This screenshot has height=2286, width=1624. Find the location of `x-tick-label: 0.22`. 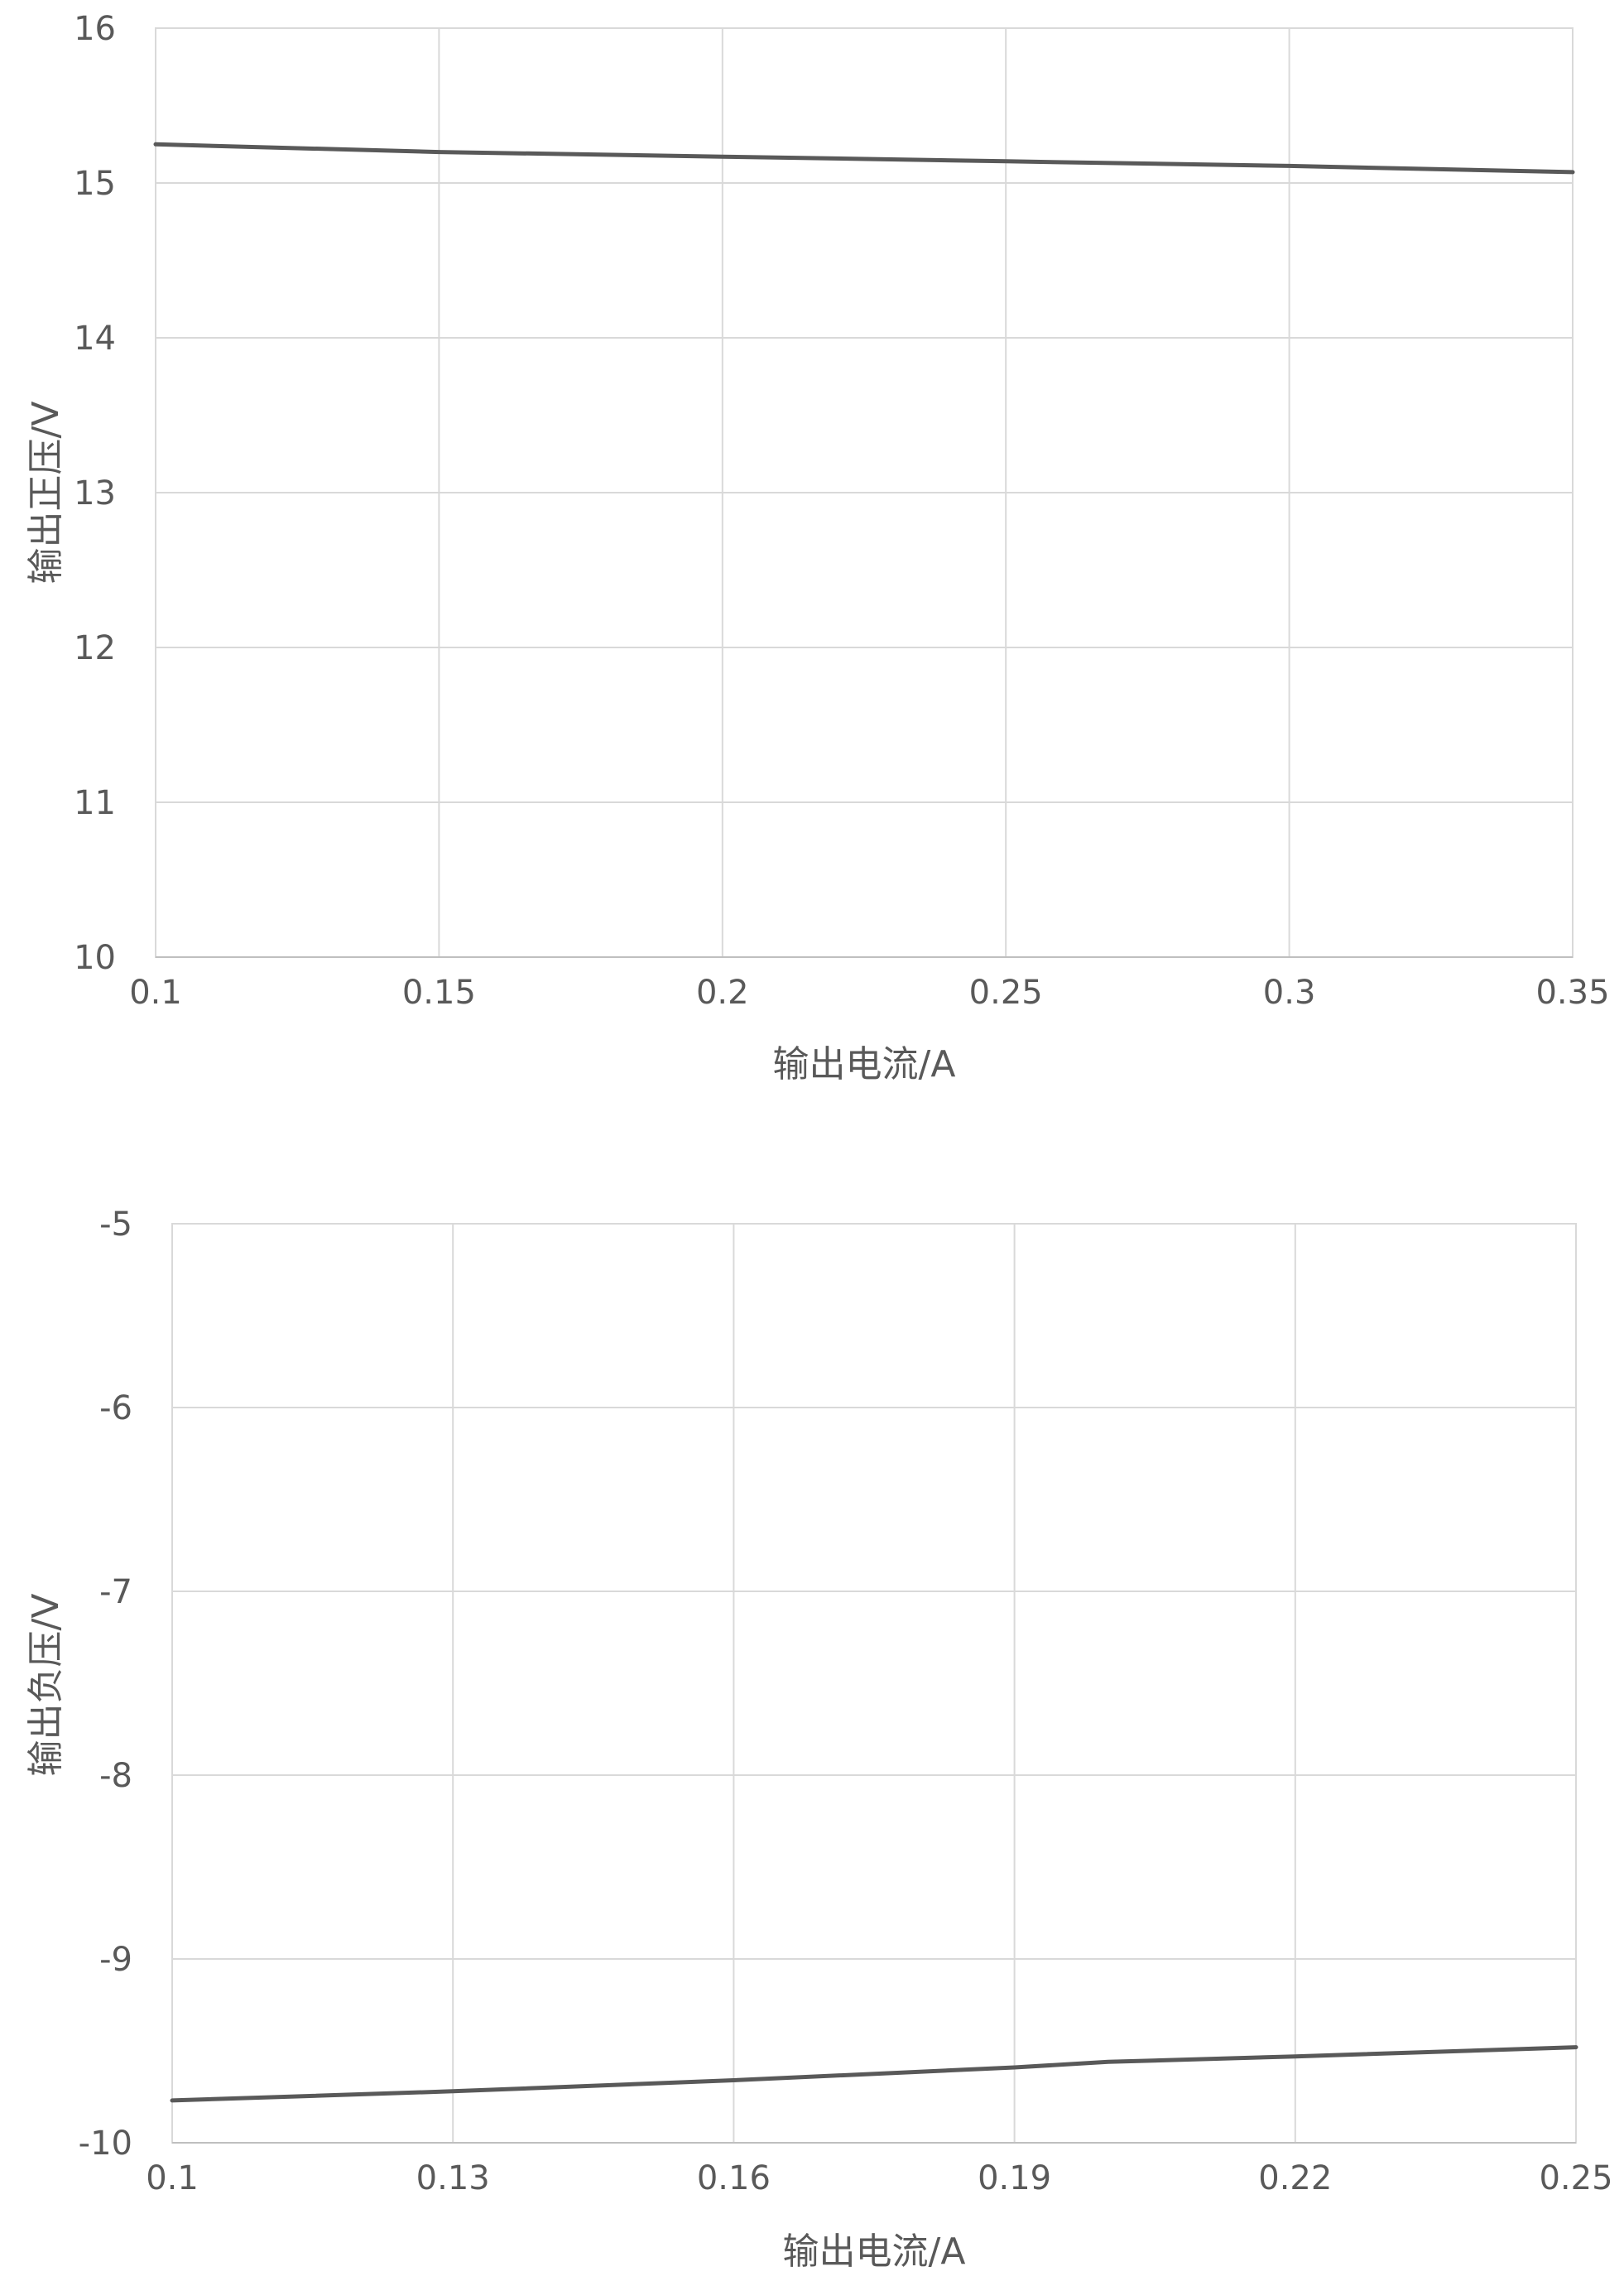

x-tick-label: 0.22 is located at coordinates (1295, 2178).